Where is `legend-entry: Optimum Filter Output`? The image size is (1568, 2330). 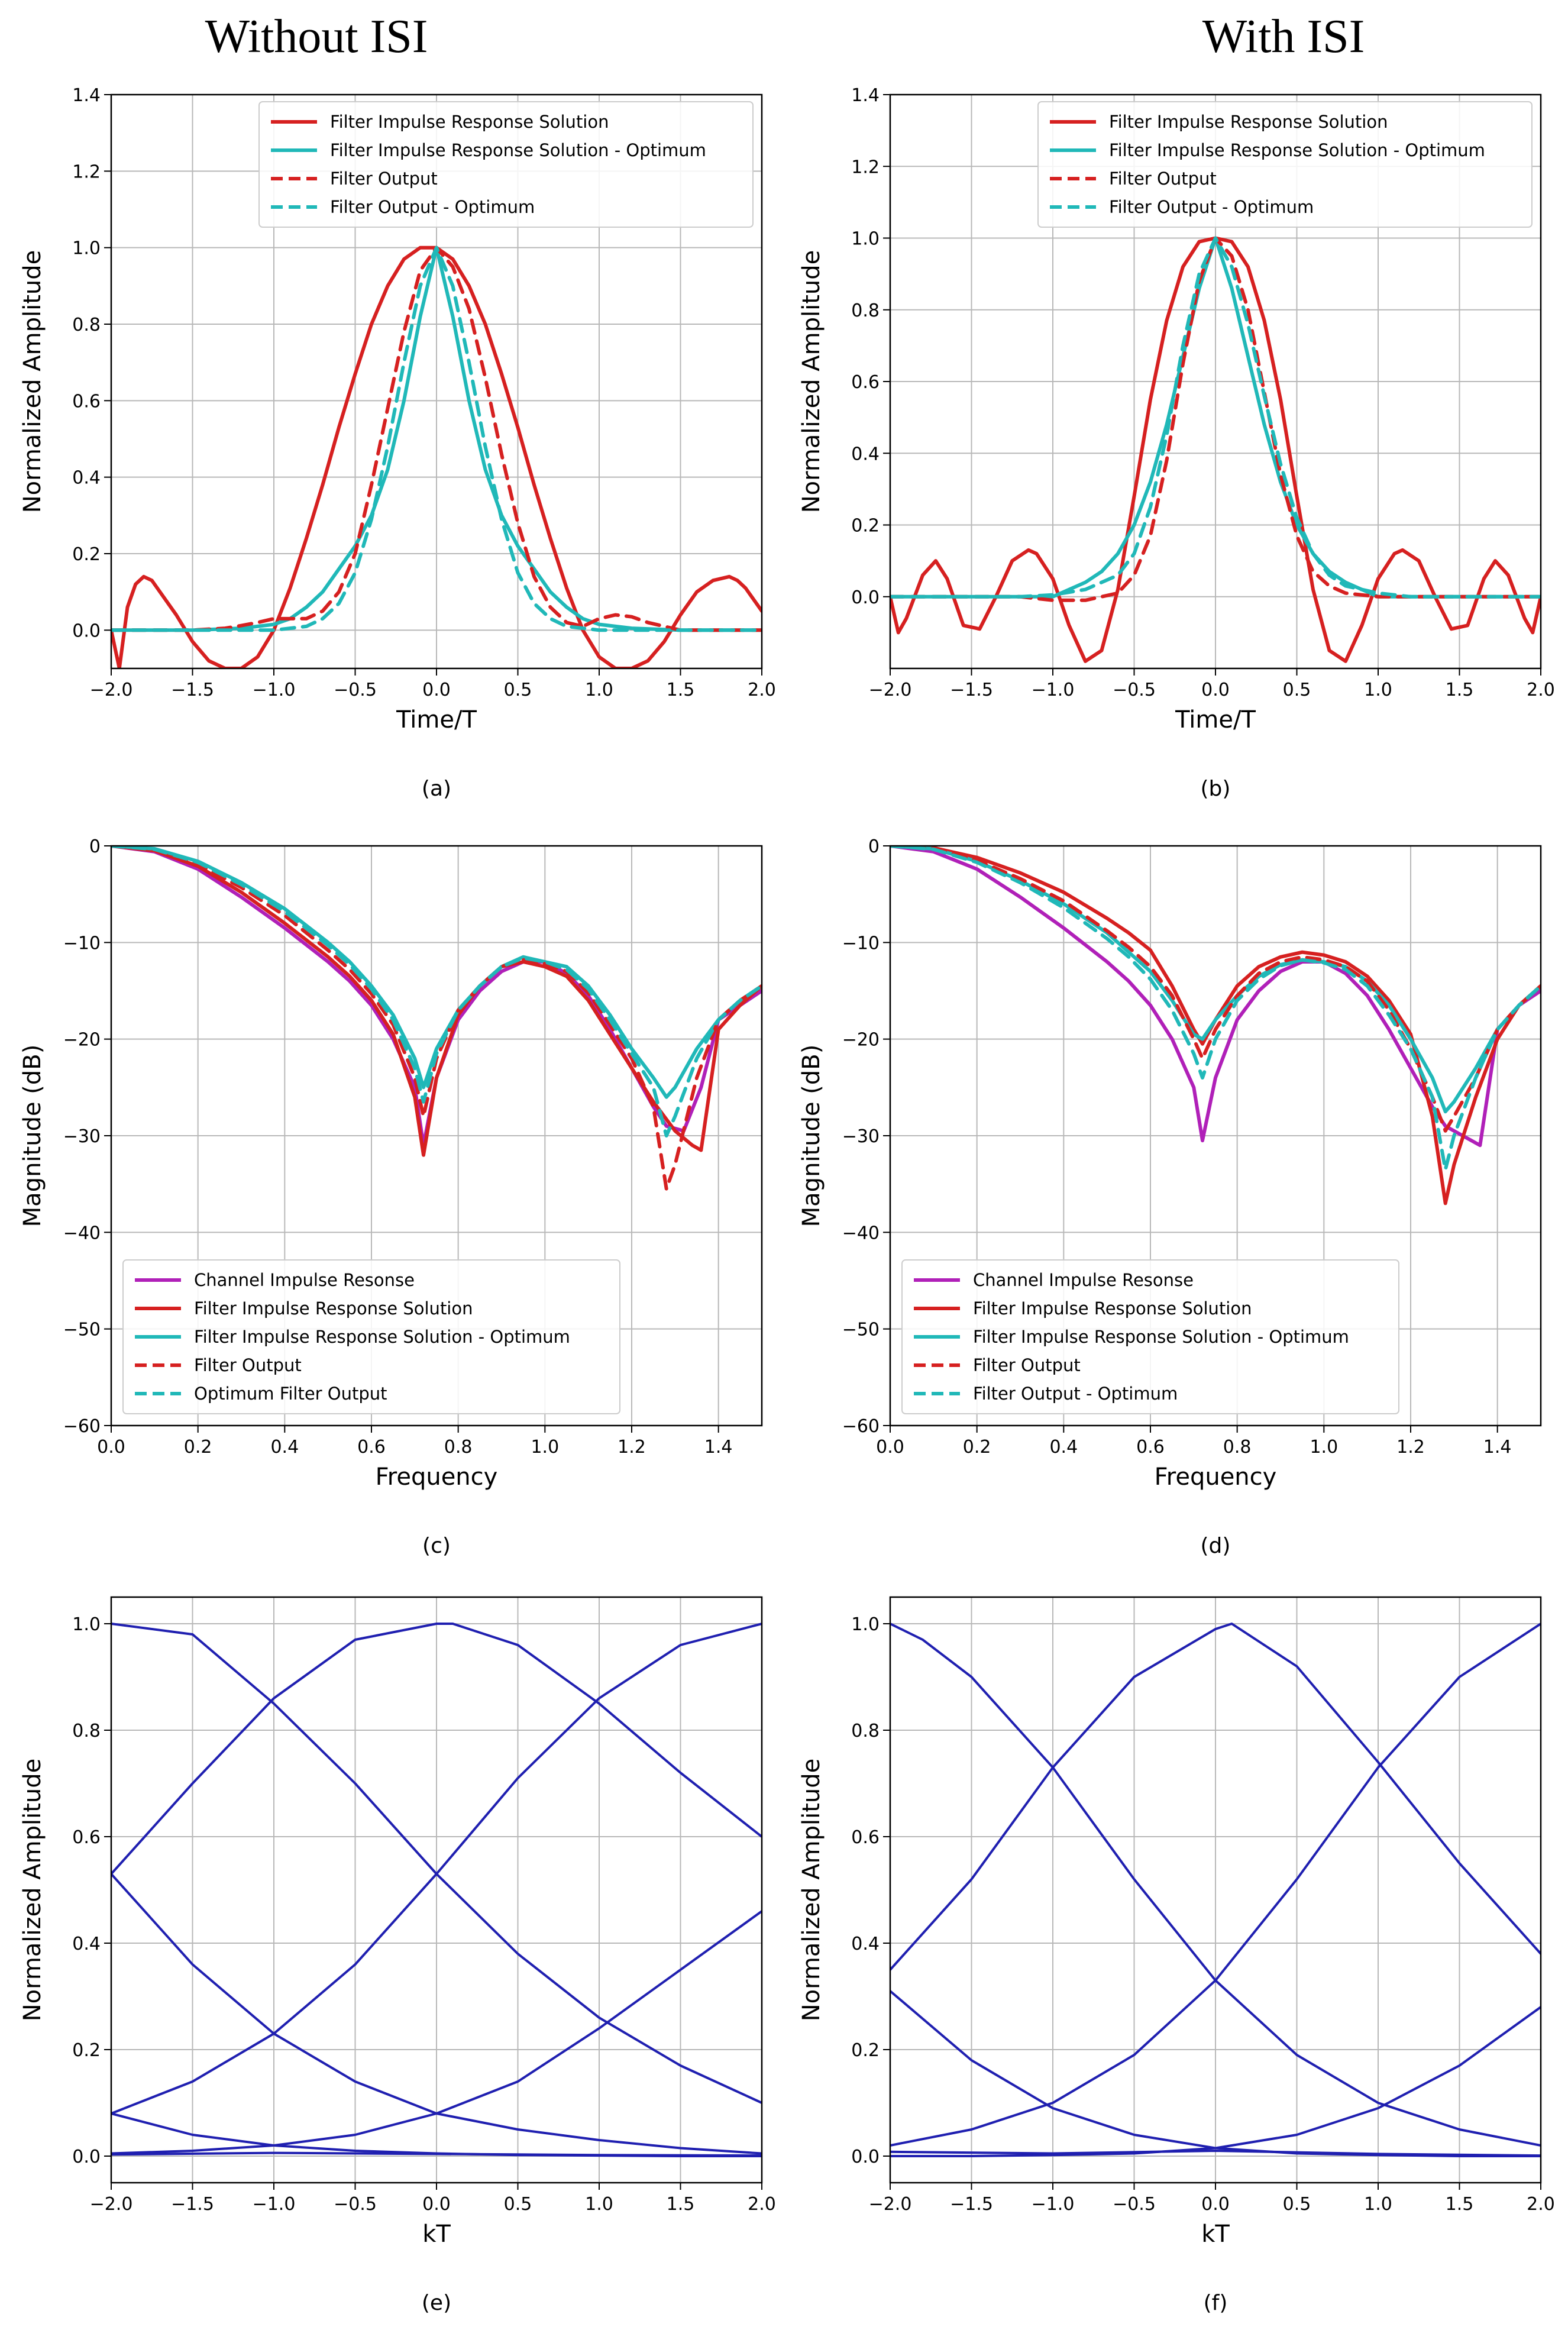
legend-entry: Optimum Filter Output is located at coordinates (290, 1394).